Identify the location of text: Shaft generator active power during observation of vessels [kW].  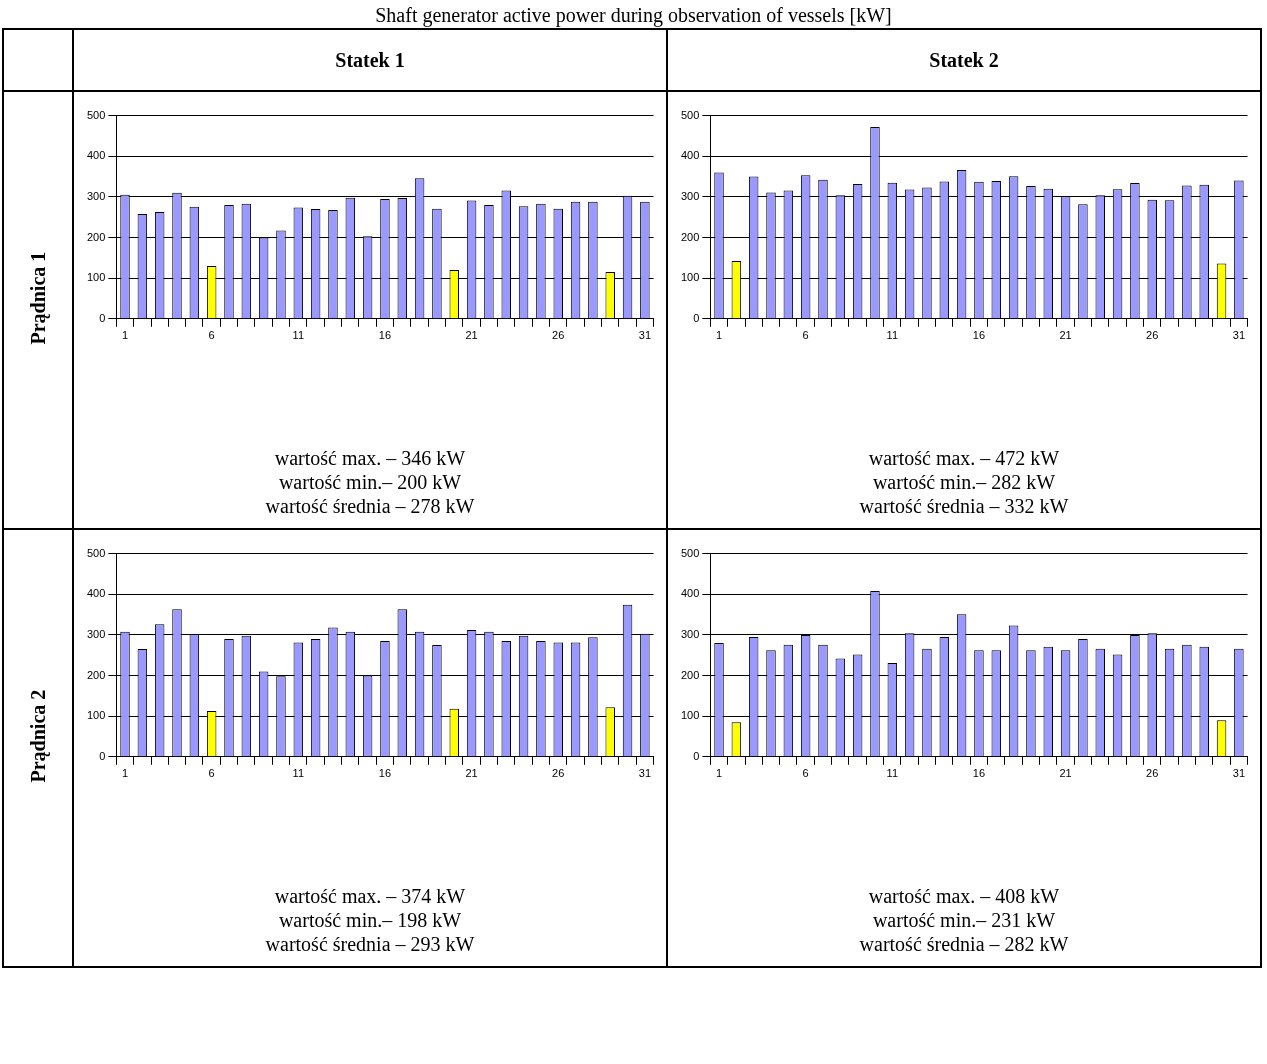
(633, 15).